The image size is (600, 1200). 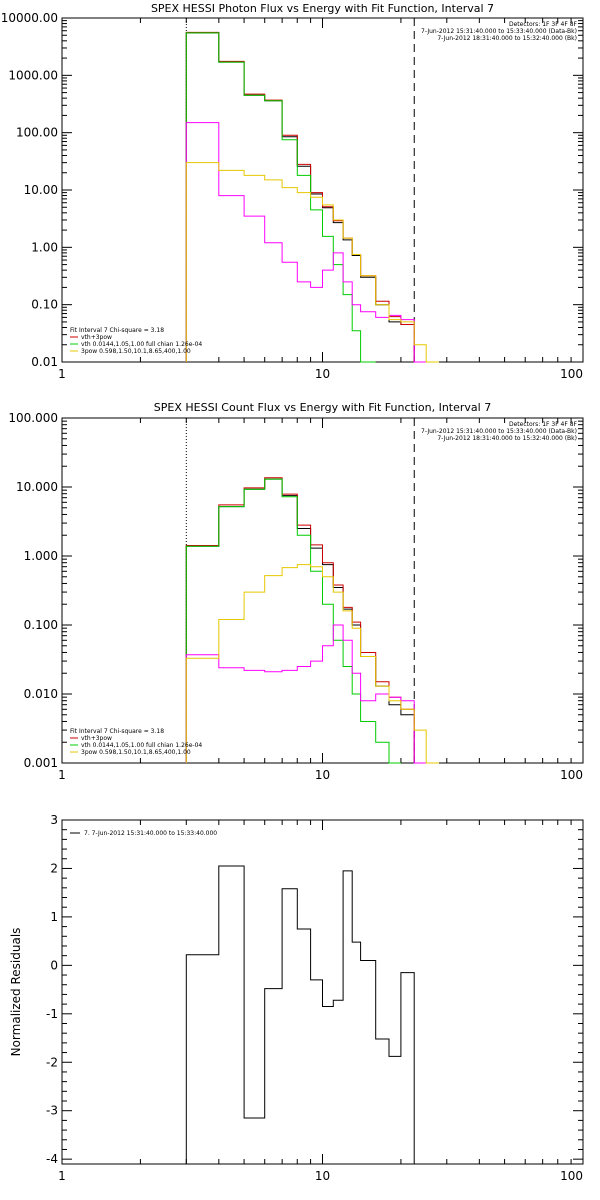 What do you see at coordinates (33, 75) in the screenshot?
I see `y-tick-label: 1000.00` at bounding box center [33, 75].